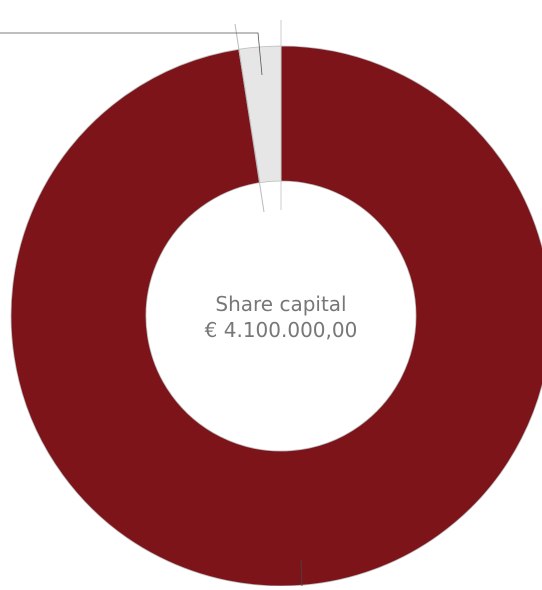  What do you see at coordinates (280, 304) in the screenshot?
I see `center-title: Share capital` at bounding box center [280, 304].